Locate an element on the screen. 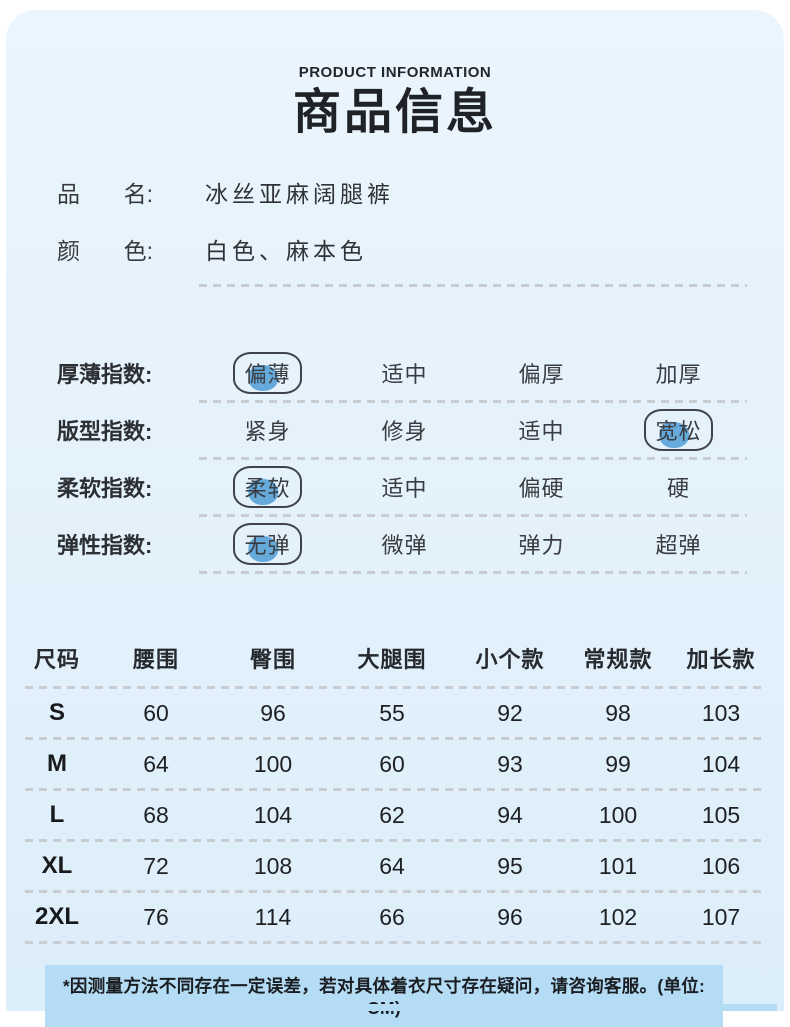  index-option: 超弹 is located at coordinates (678, 546).